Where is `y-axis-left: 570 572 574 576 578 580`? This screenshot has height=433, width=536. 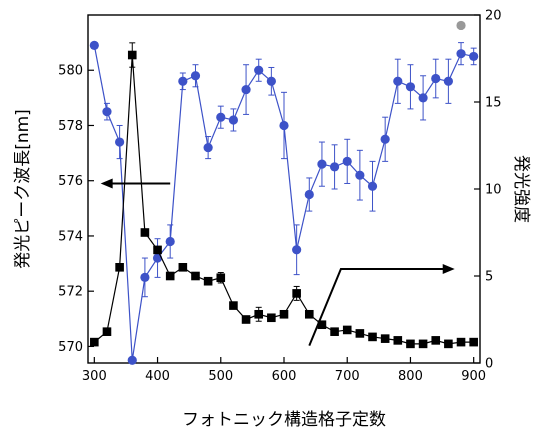 y-axis-left: 570 572 574 576 578 580 is located at coordinates (76, 209).